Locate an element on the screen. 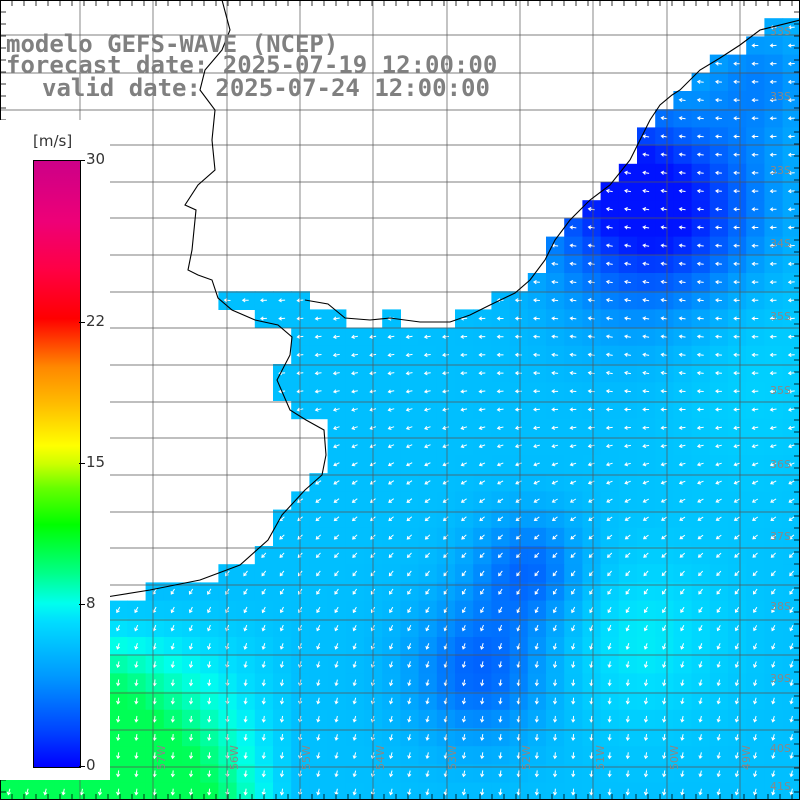  latitude-label: 33S is located at coordinates (780, 170).